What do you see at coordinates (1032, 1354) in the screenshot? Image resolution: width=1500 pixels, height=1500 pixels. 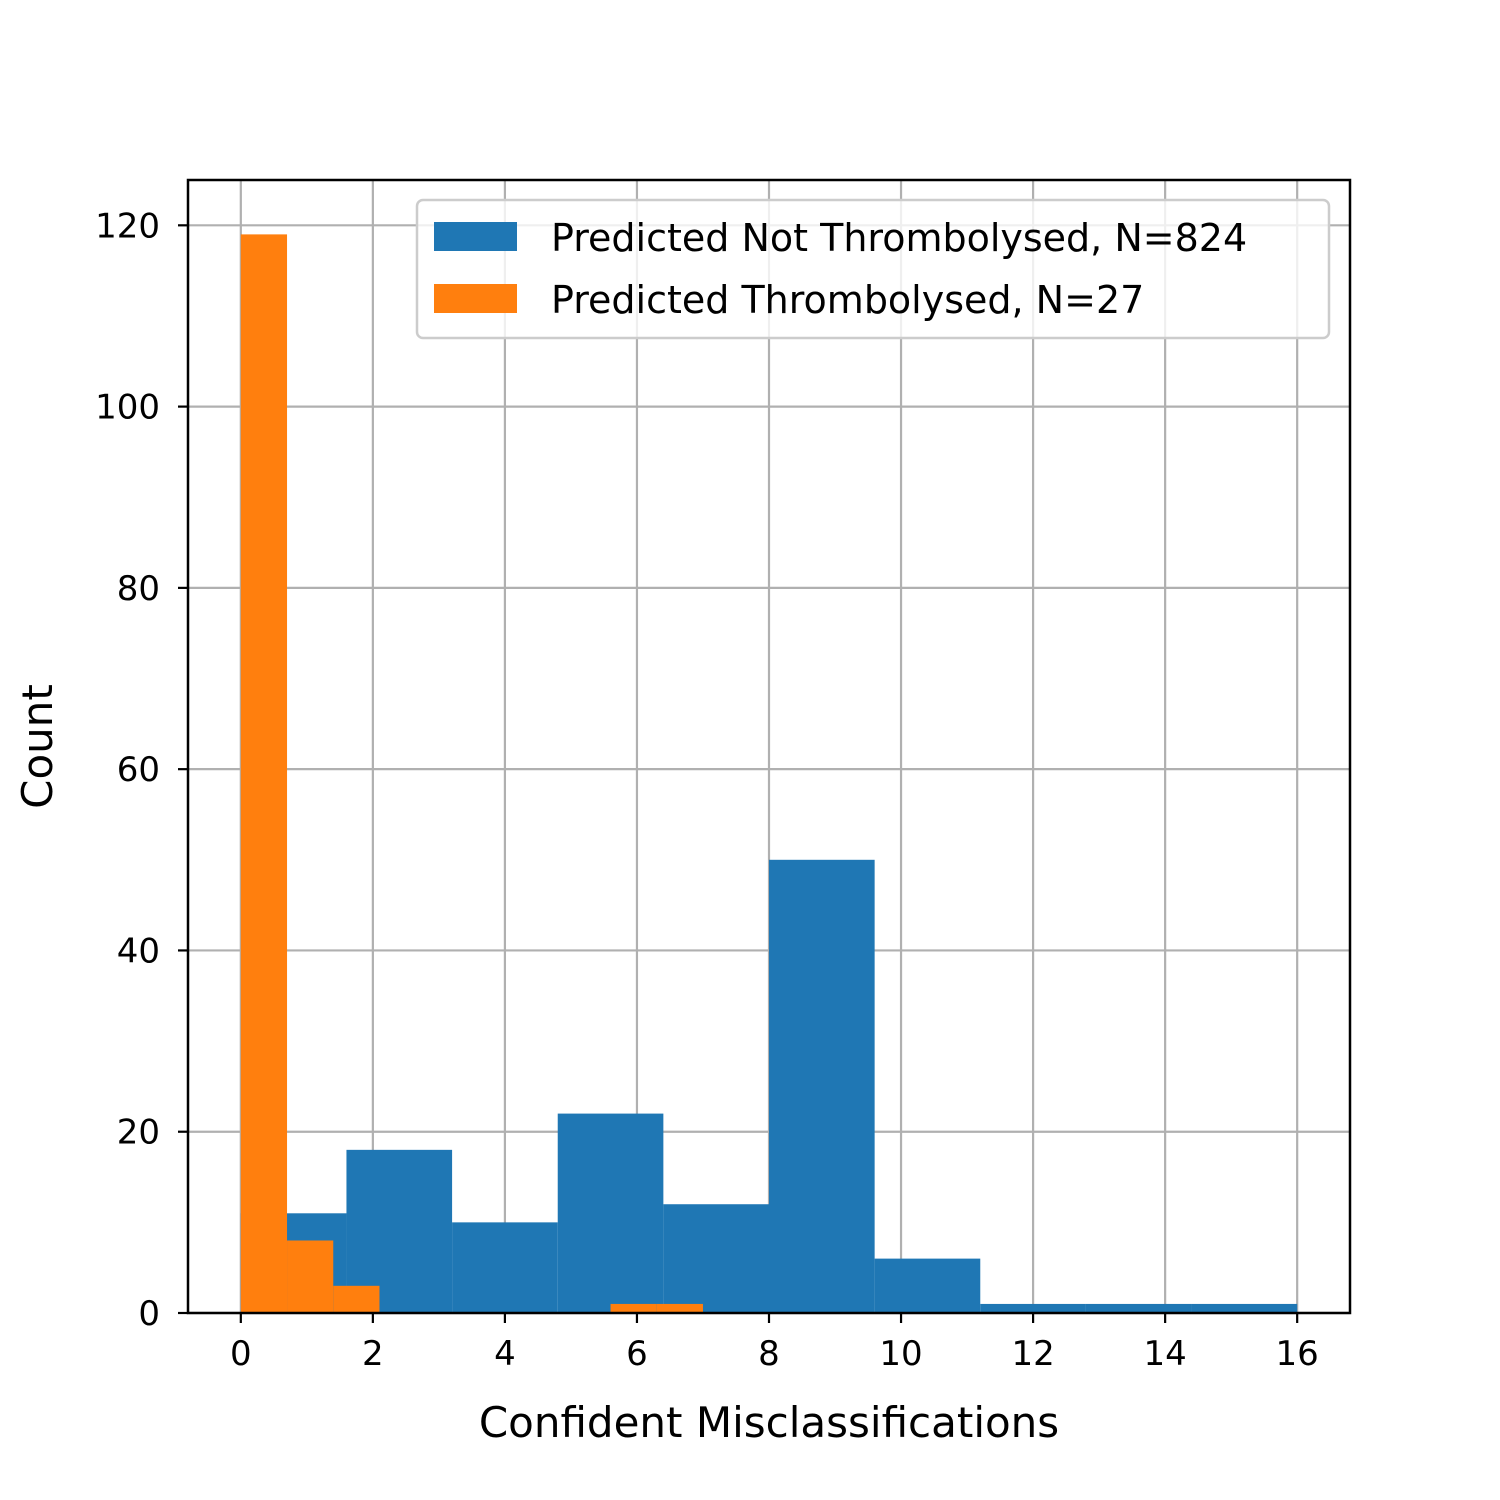 I see `x-tick-label: 12` at bounding box center [1032, 1354].